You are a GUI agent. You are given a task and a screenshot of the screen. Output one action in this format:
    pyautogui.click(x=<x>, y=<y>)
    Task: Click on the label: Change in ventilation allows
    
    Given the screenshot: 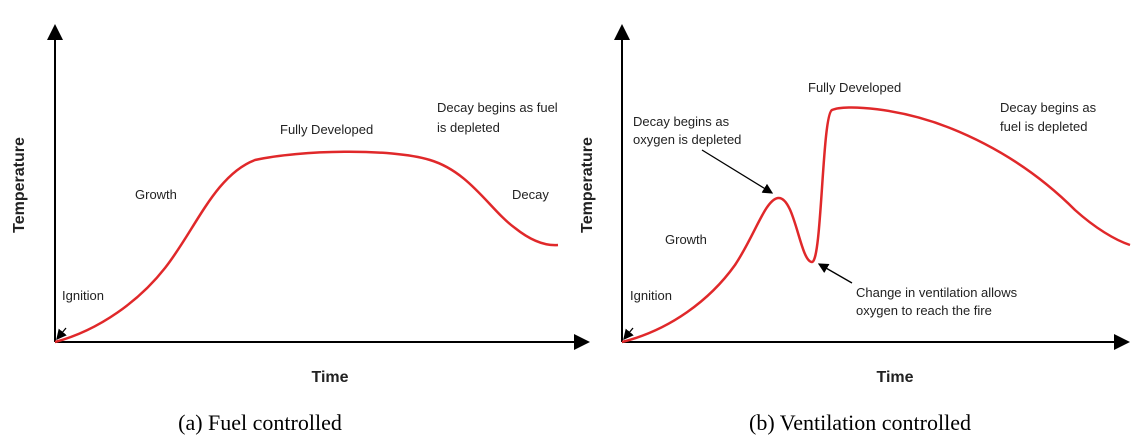 What is the action you would take?
    pyautogui.click(x=937, y=292)
    